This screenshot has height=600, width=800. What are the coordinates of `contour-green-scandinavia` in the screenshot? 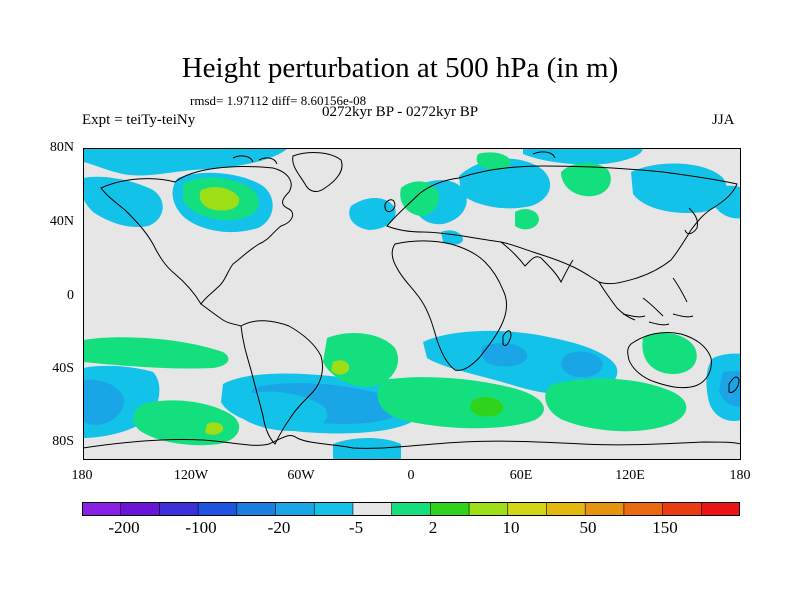 It's located at (420, 198).